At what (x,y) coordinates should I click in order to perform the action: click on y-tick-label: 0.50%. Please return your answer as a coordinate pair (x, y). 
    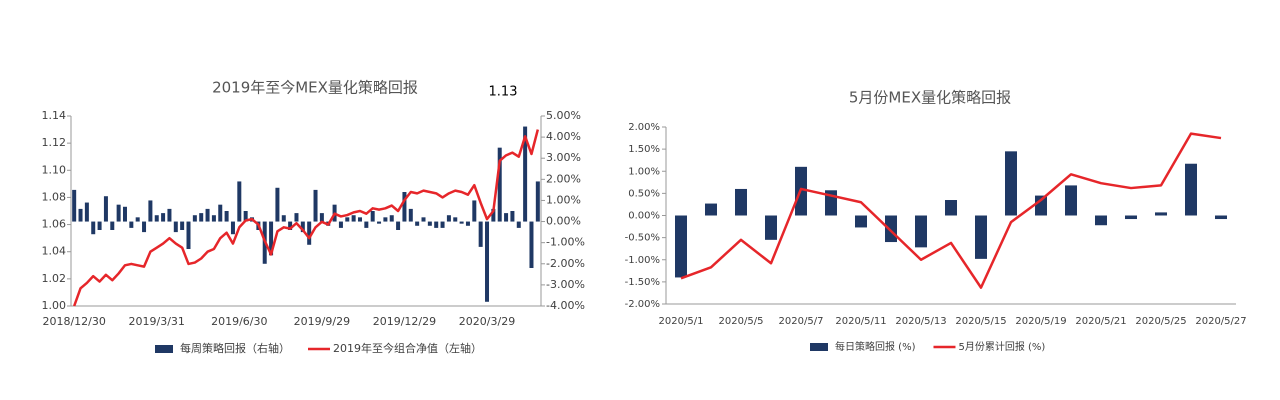
    Looking at the image, I should click on (644, 193).